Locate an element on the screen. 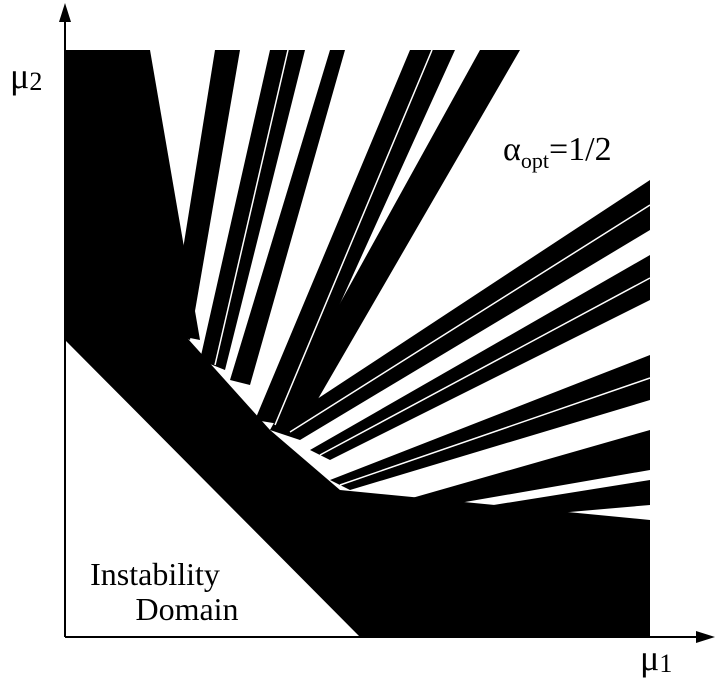  label-part: 1 is located at coordinates (665, 663).